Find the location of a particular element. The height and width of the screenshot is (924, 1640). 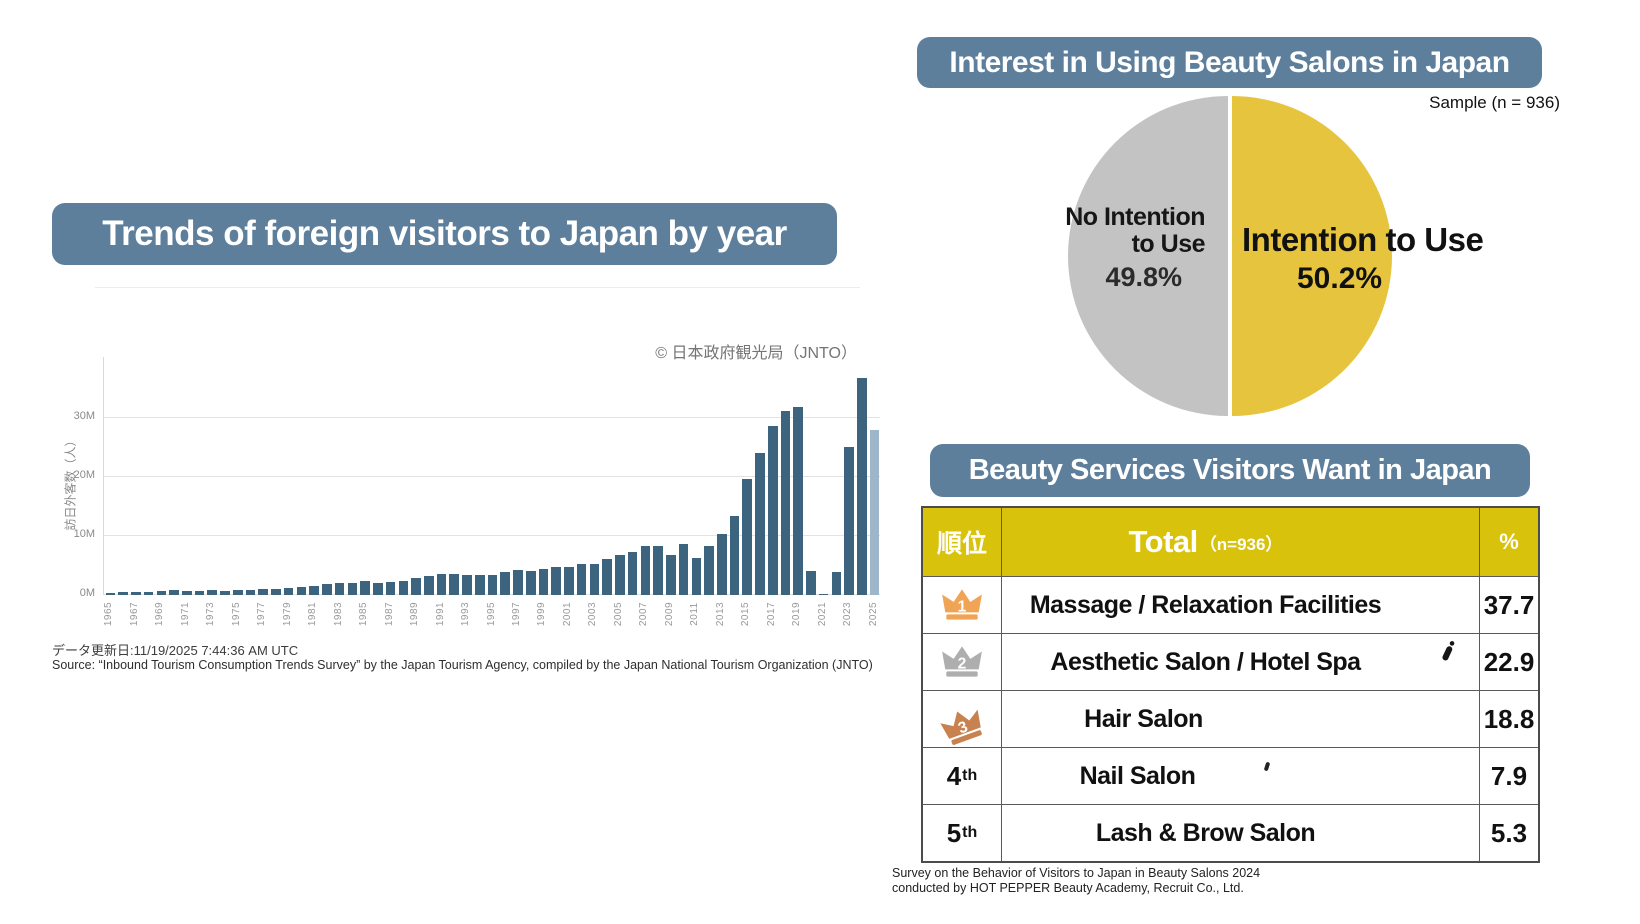

bar-1976 is located at coordinates (250, 592).